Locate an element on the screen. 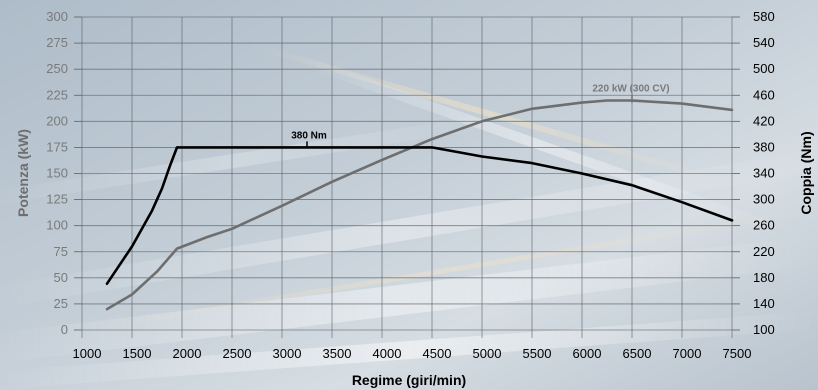 The height and width of the screenshot is (390, 818). y-left-tick-label: 200 is located at coordinates (57, 120).